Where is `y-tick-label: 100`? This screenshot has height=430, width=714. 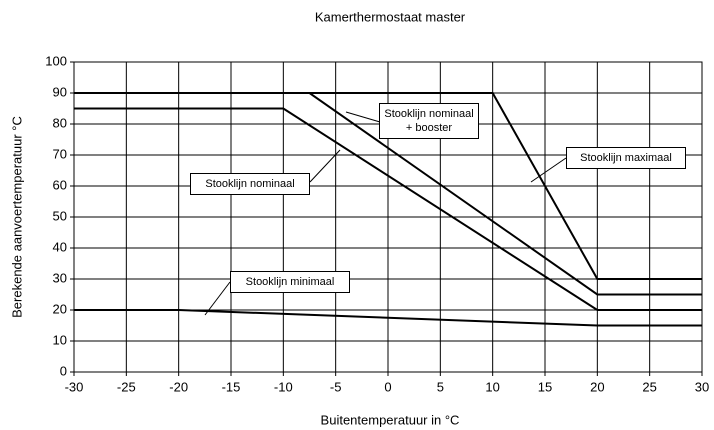 y-tick-label: 100 is located at coordinates (56, 60).